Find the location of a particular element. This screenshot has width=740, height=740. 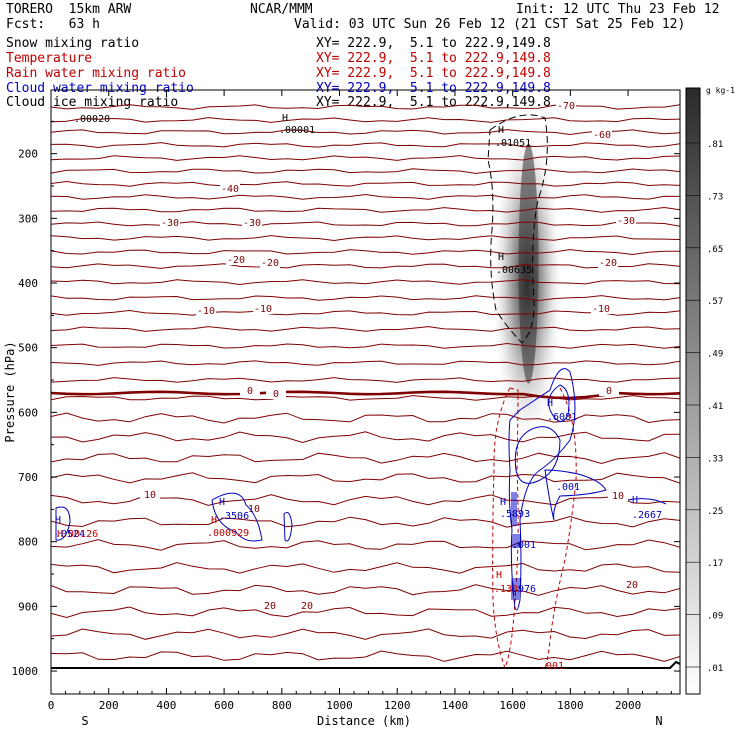

annotation-rain: .00126 is located at coordinates (80, 534).